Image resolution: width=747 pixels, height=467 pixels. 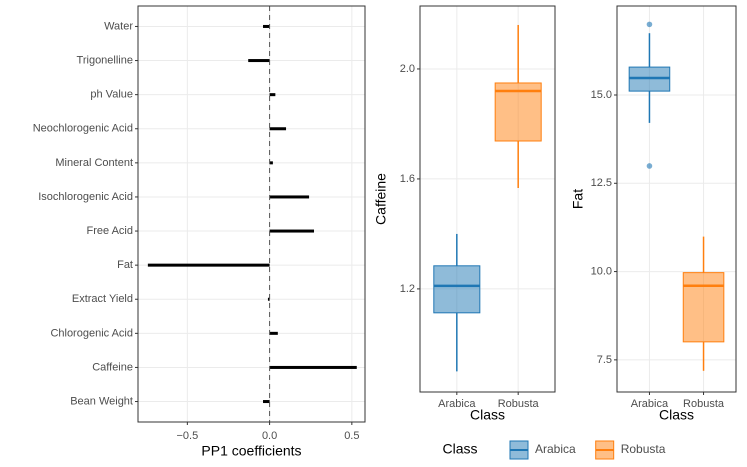 I want to click on y-tick-label: 2.0, so click(x=407, y=69).